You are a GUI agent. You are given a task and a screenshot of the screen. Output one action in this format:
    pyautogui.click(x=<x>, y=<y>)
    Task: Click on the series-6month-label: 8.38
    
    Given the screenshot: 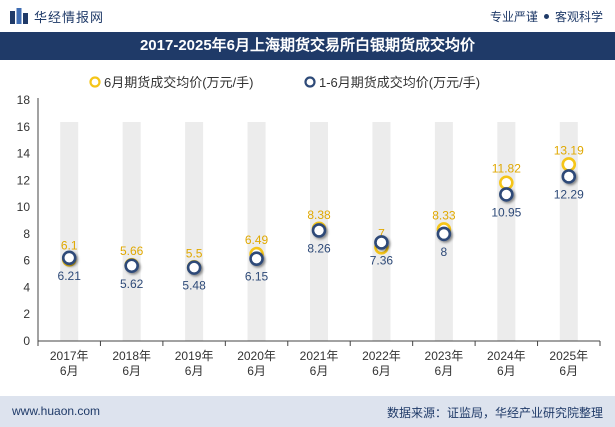 What is the action you would take?
    pyautogui.click(x=319, y=215)
    